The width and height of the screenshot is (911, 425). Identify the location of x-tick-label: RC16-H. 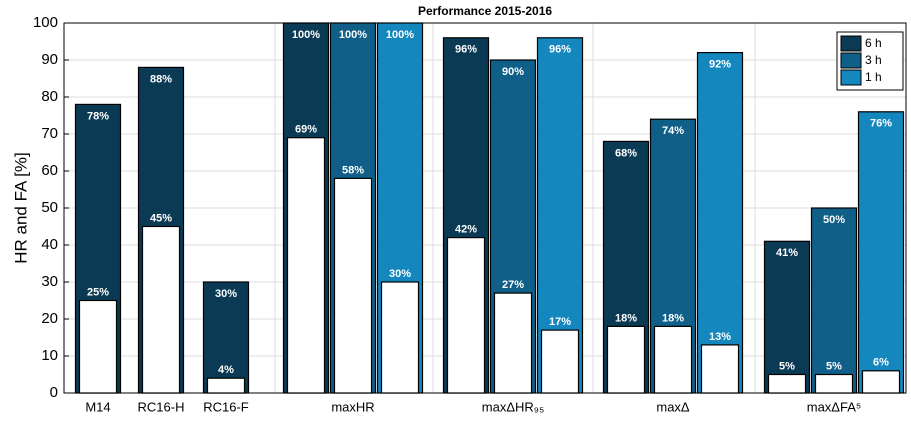
(161, 406).